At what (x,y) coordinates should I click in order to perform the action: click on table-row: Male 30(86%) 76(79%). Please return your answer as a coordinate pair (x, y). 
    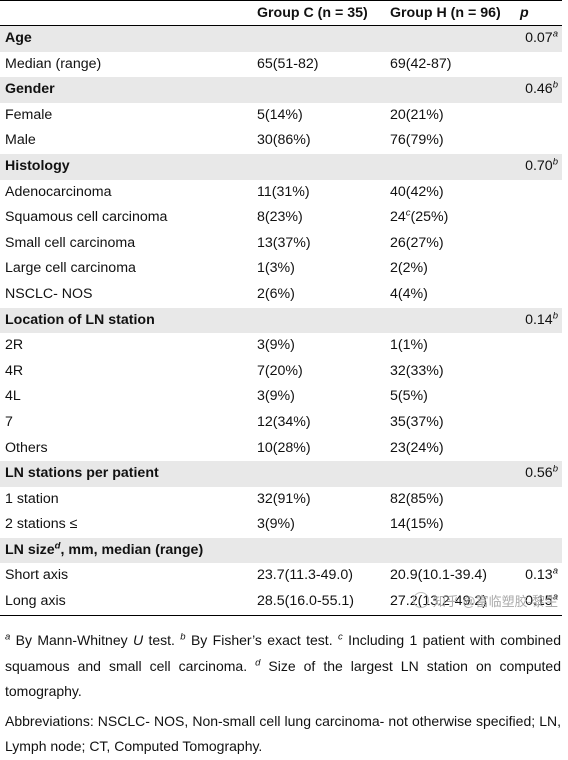
    Looking at the image, I should click on (281, 141).